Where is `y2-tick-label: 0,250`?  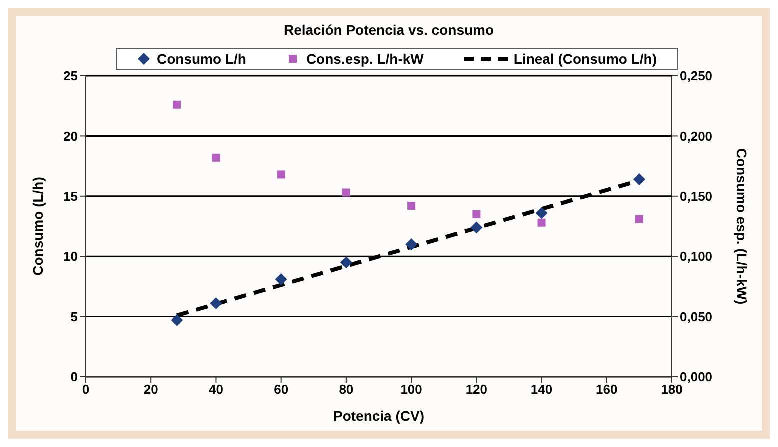
y2-tick-label: 0,250 is located at coordinates (696, 76).